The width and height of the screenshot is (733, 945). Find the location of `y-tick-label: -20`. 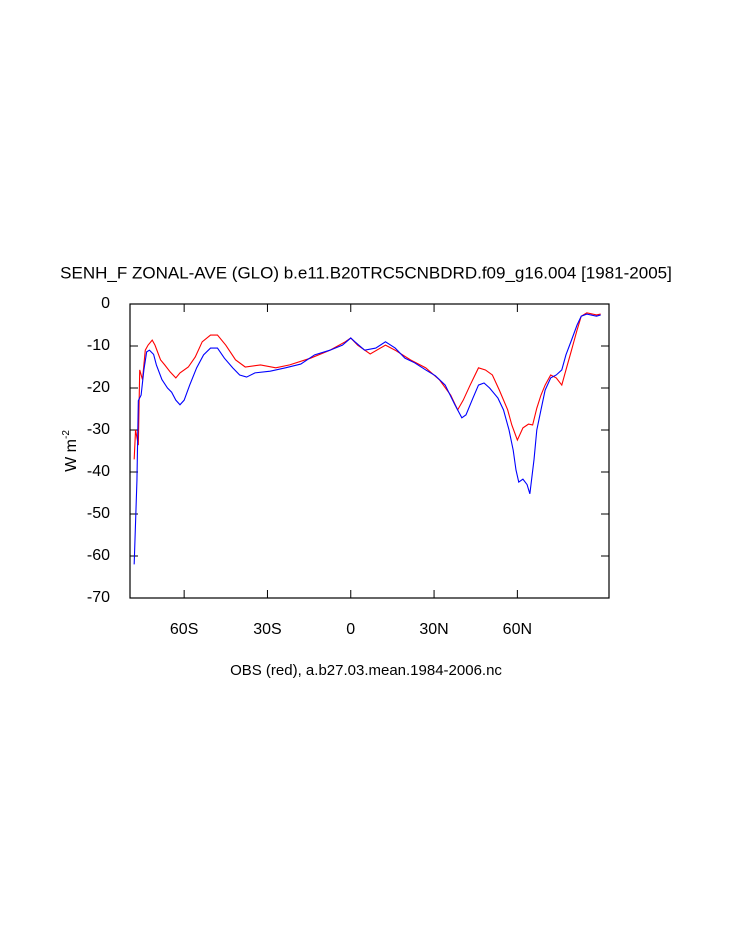

y-tick-label: -20 is located at coordinates (98, 387).